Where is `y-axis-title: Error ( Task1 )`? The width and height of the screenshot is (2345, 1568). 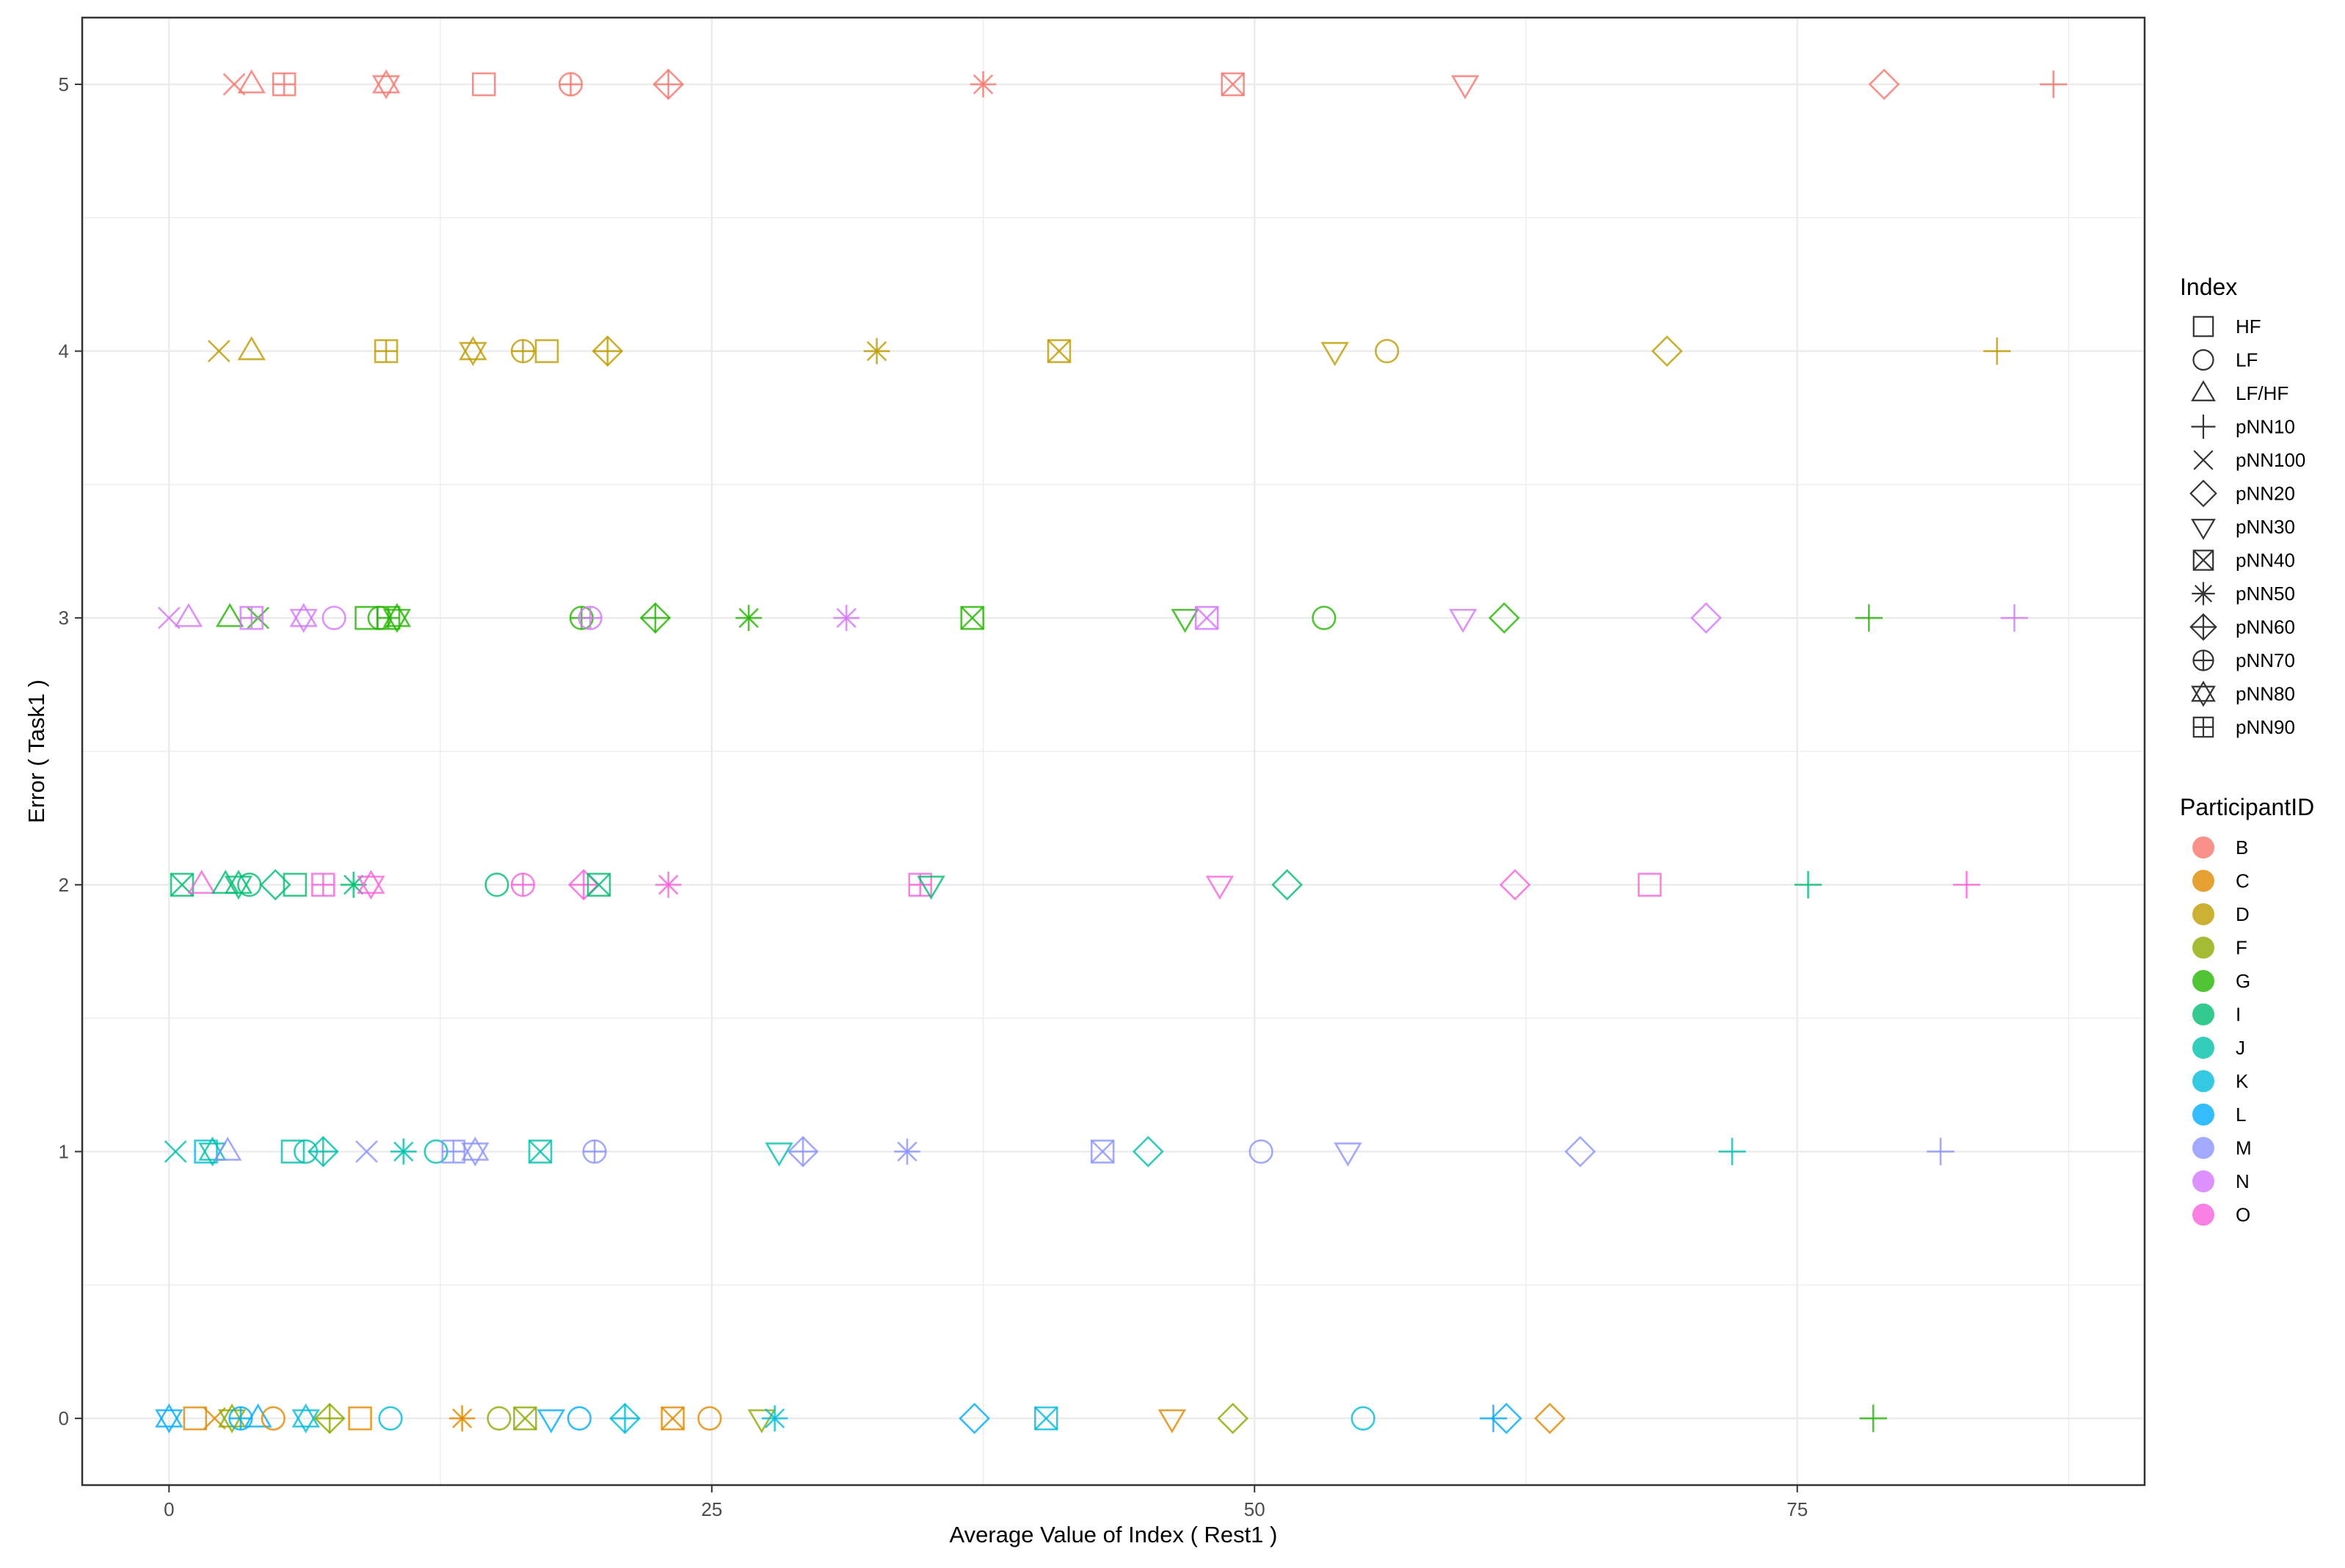 y-axis-title: Error ( Task1 ) is located at coordinates (36, 751).